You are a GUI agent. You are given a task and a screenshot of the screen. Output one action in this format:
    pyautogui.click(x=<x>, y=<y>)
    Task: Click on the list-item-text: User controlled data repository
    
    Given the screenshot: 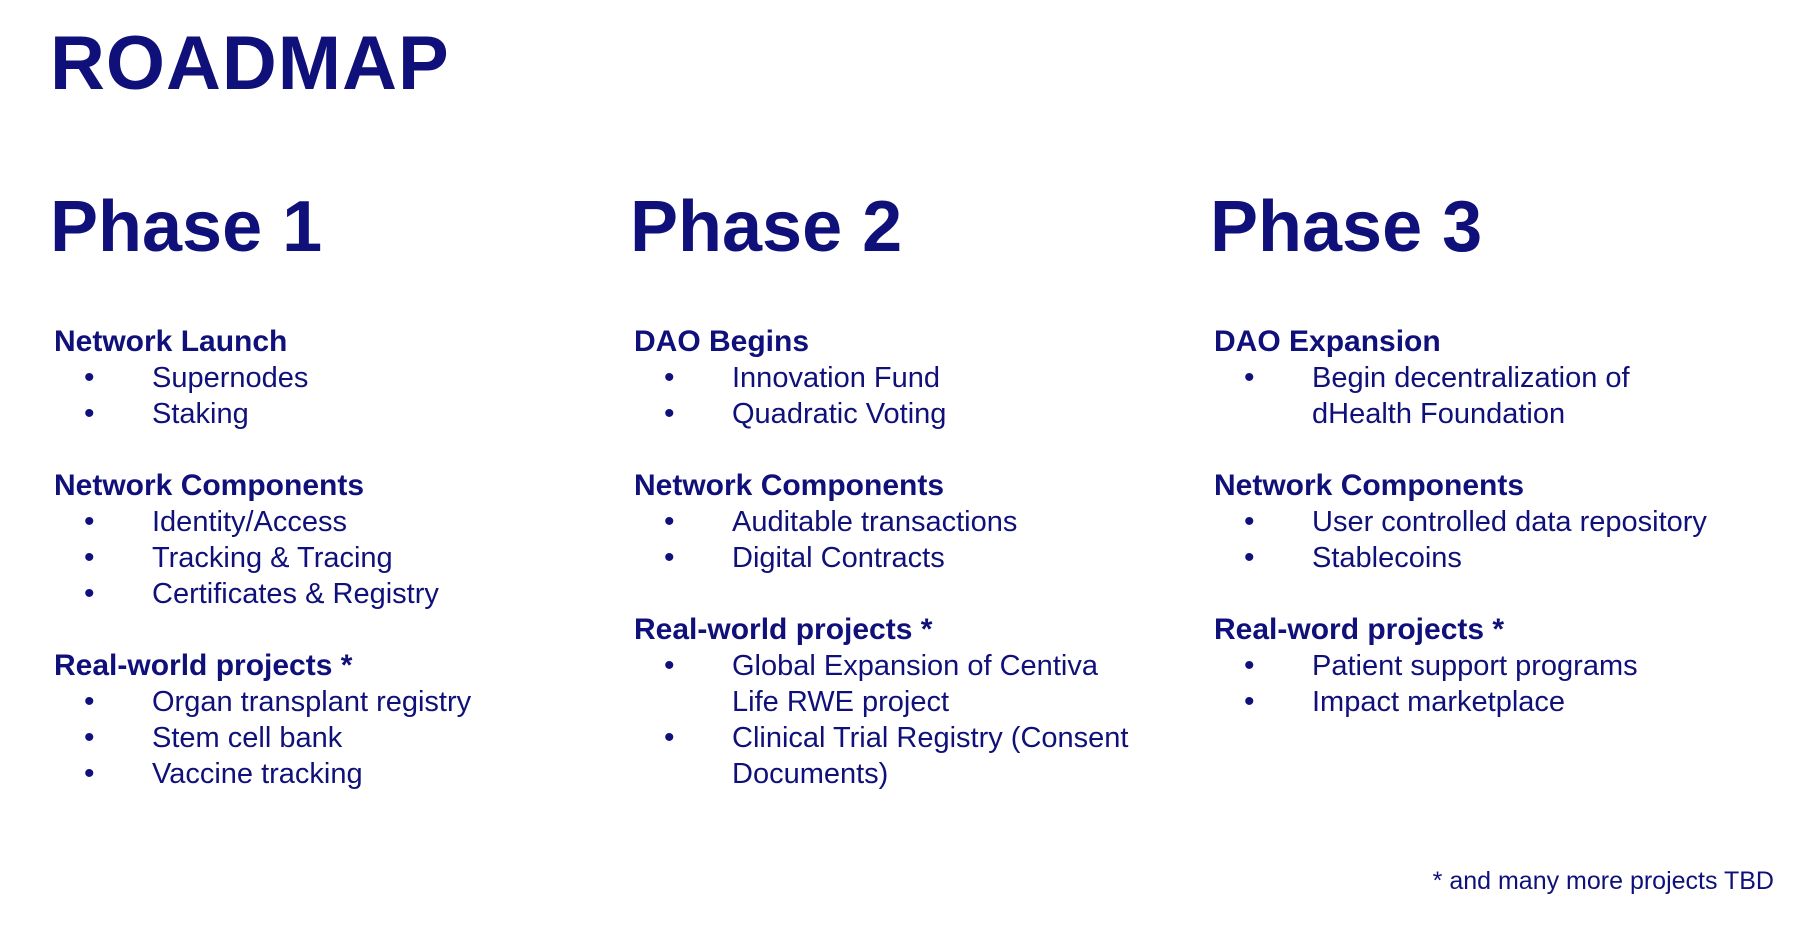 What is the action you would take?
    pyautogui.click(x=1509, y=522)
    